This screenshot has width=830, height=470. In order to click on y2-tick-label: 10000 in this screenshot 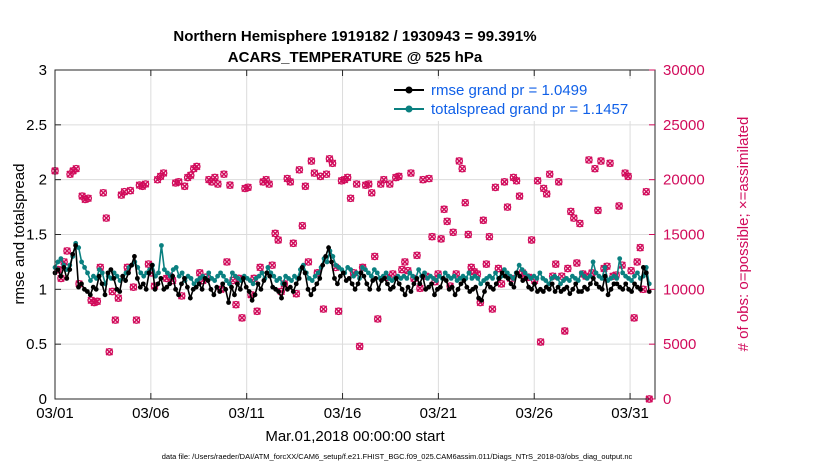, I will do `click(684, 289)`.